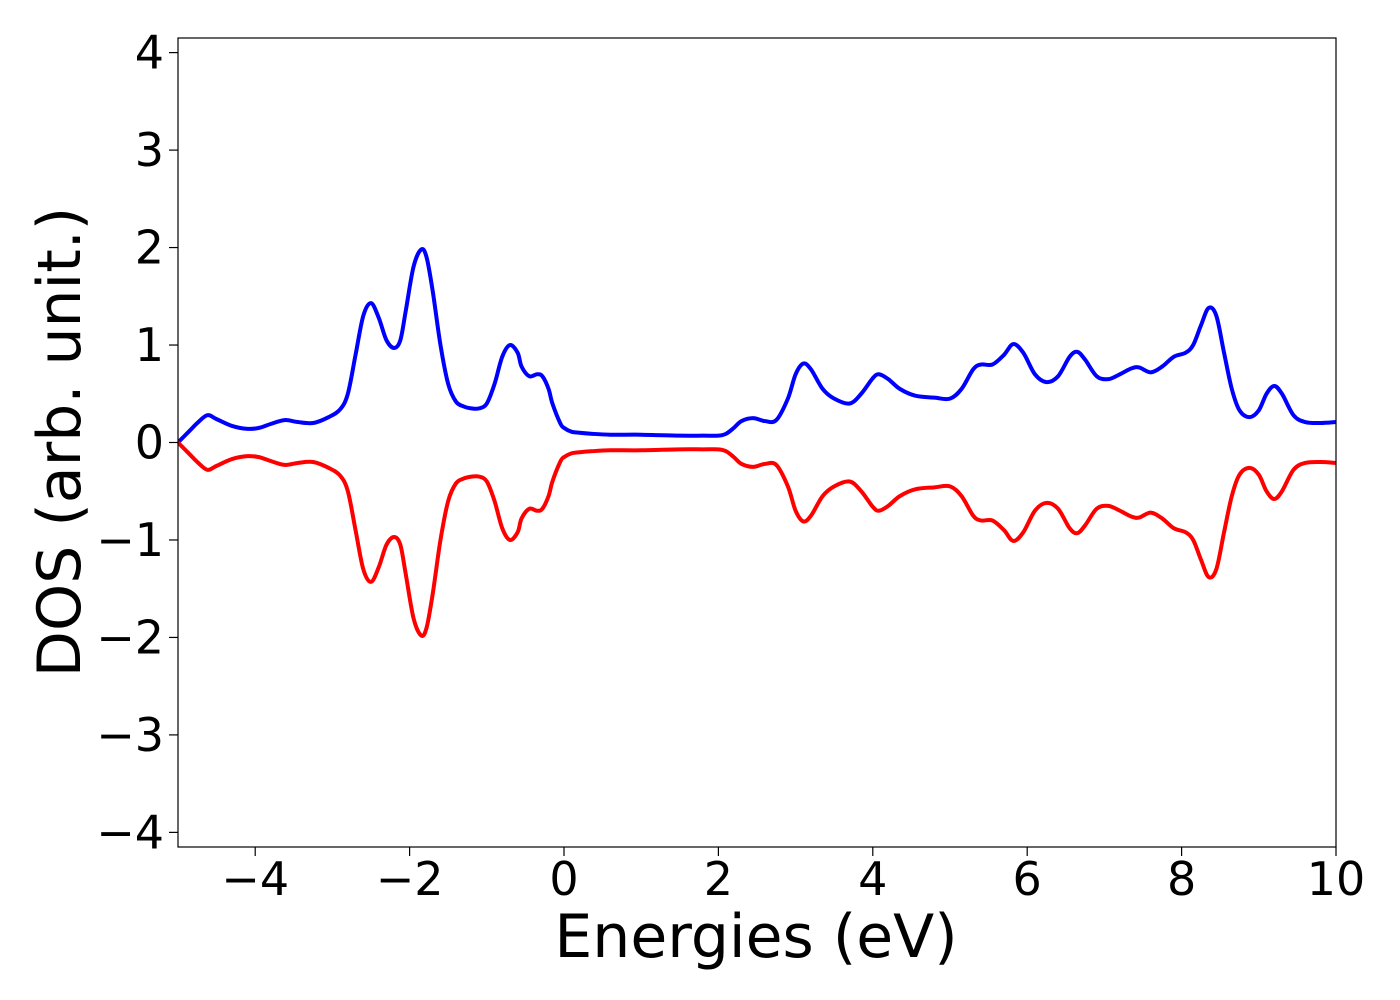  I want to click on y-tick-label: 1, so click(149, 345).